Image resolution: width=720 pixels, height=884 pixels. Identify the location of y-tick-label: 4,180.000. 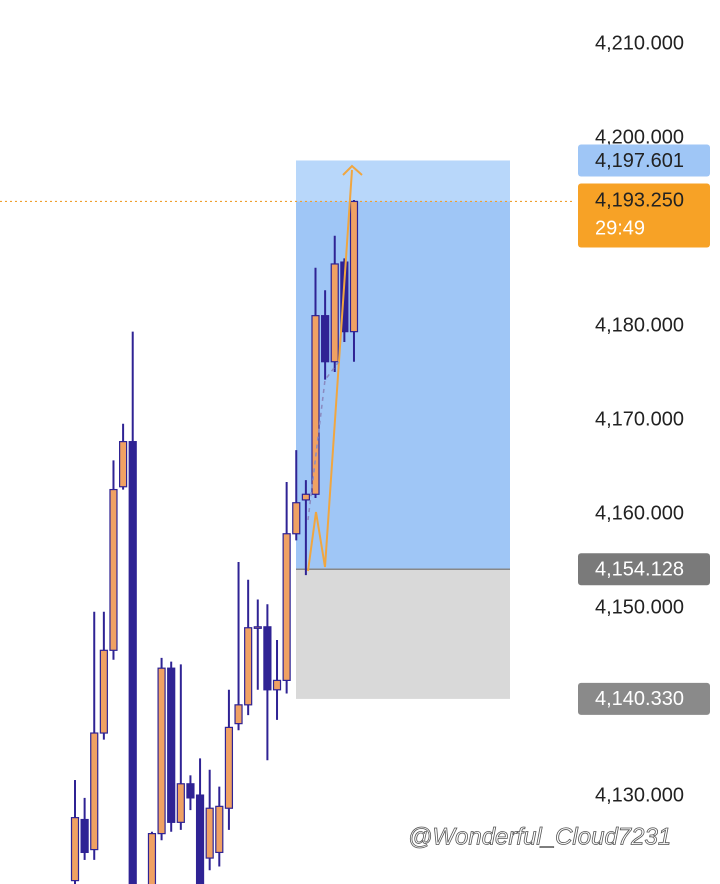
(639, 325).